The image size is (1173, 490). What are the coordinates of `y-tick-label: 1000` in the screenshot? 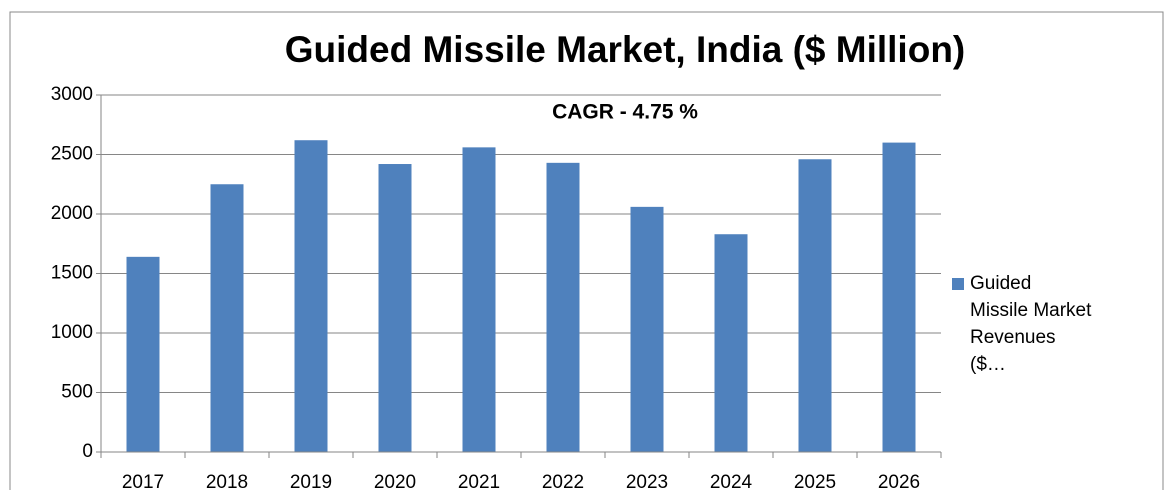 It's located at (72, 332).